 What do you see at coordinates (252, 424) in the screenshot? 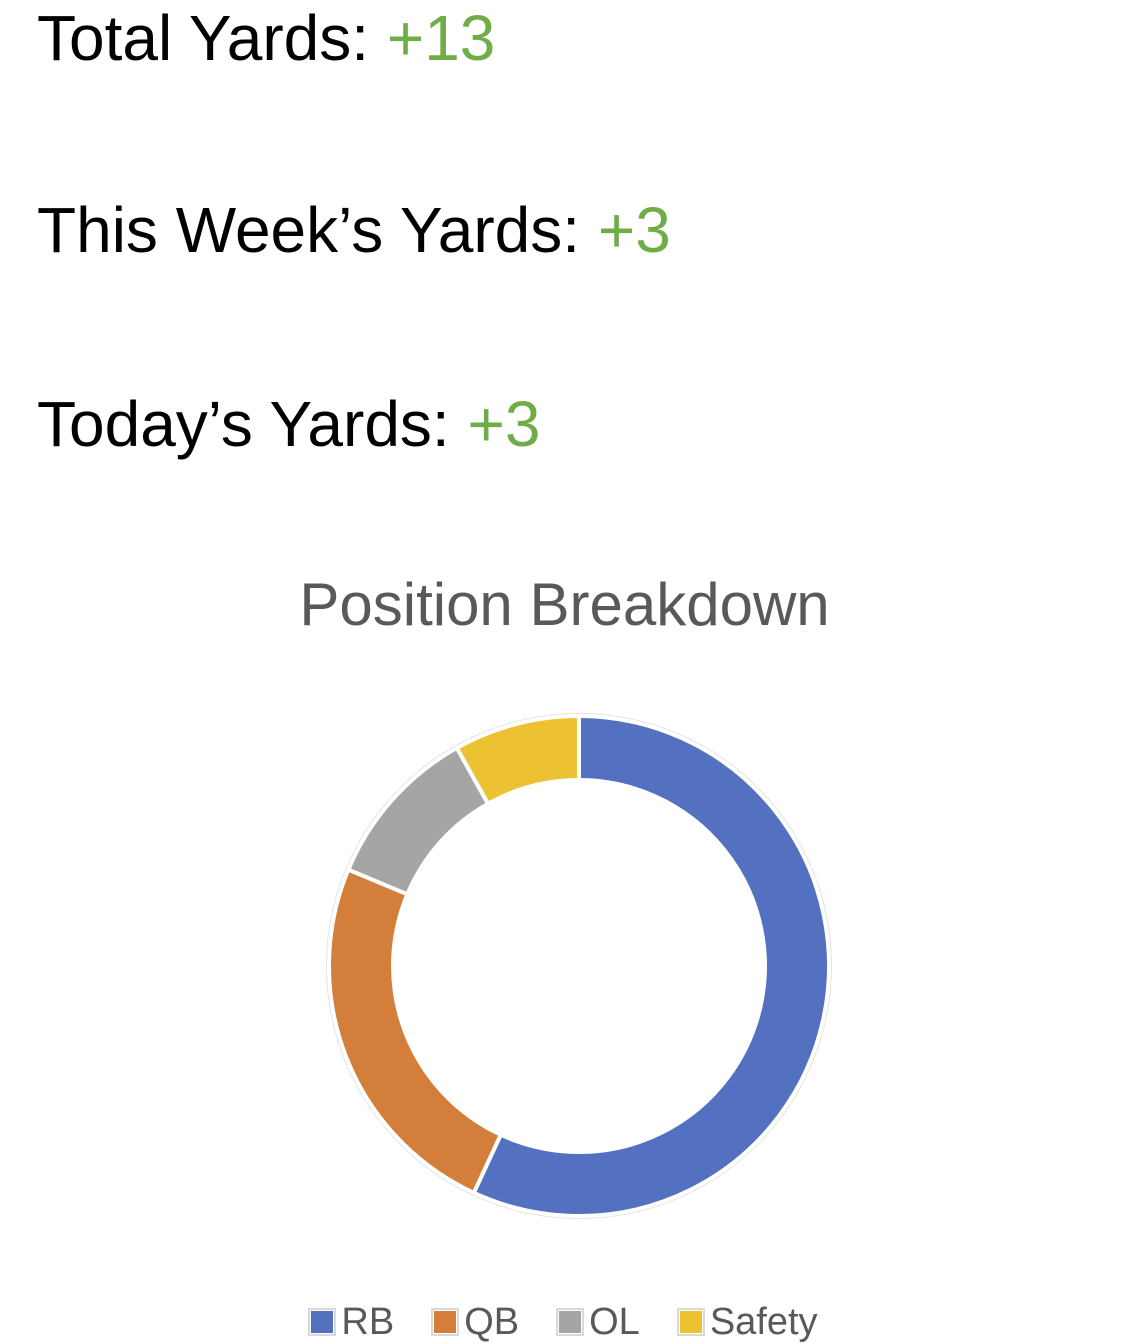
I see `today-yards-label: Today’s Yards:` at bounding box center [252, 424].